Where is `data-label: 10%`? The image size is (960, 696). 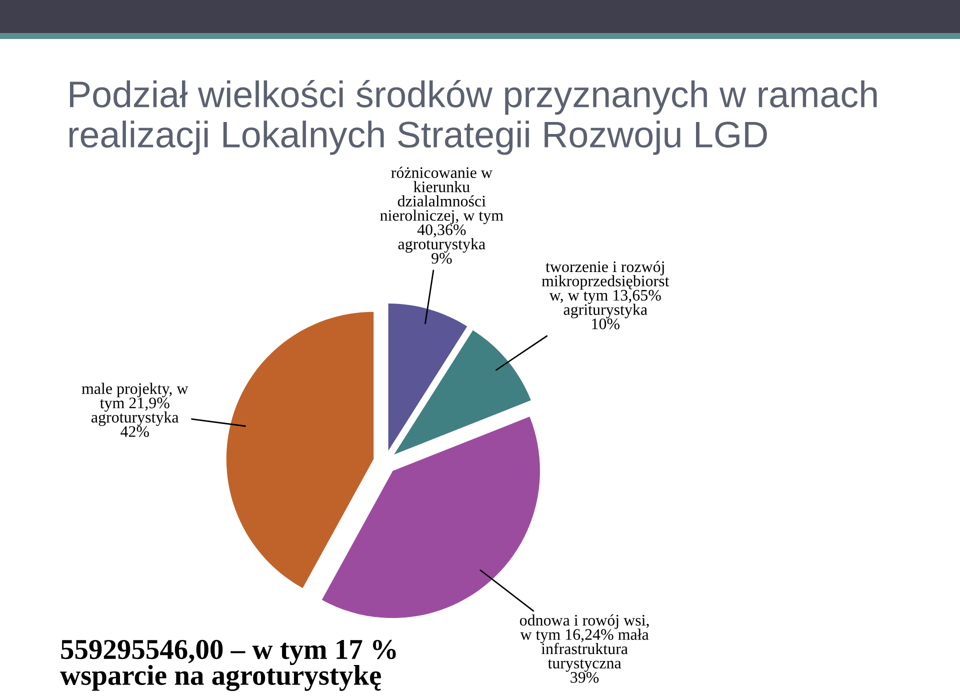
data-label: 10% is located at coordinates (606, 324).